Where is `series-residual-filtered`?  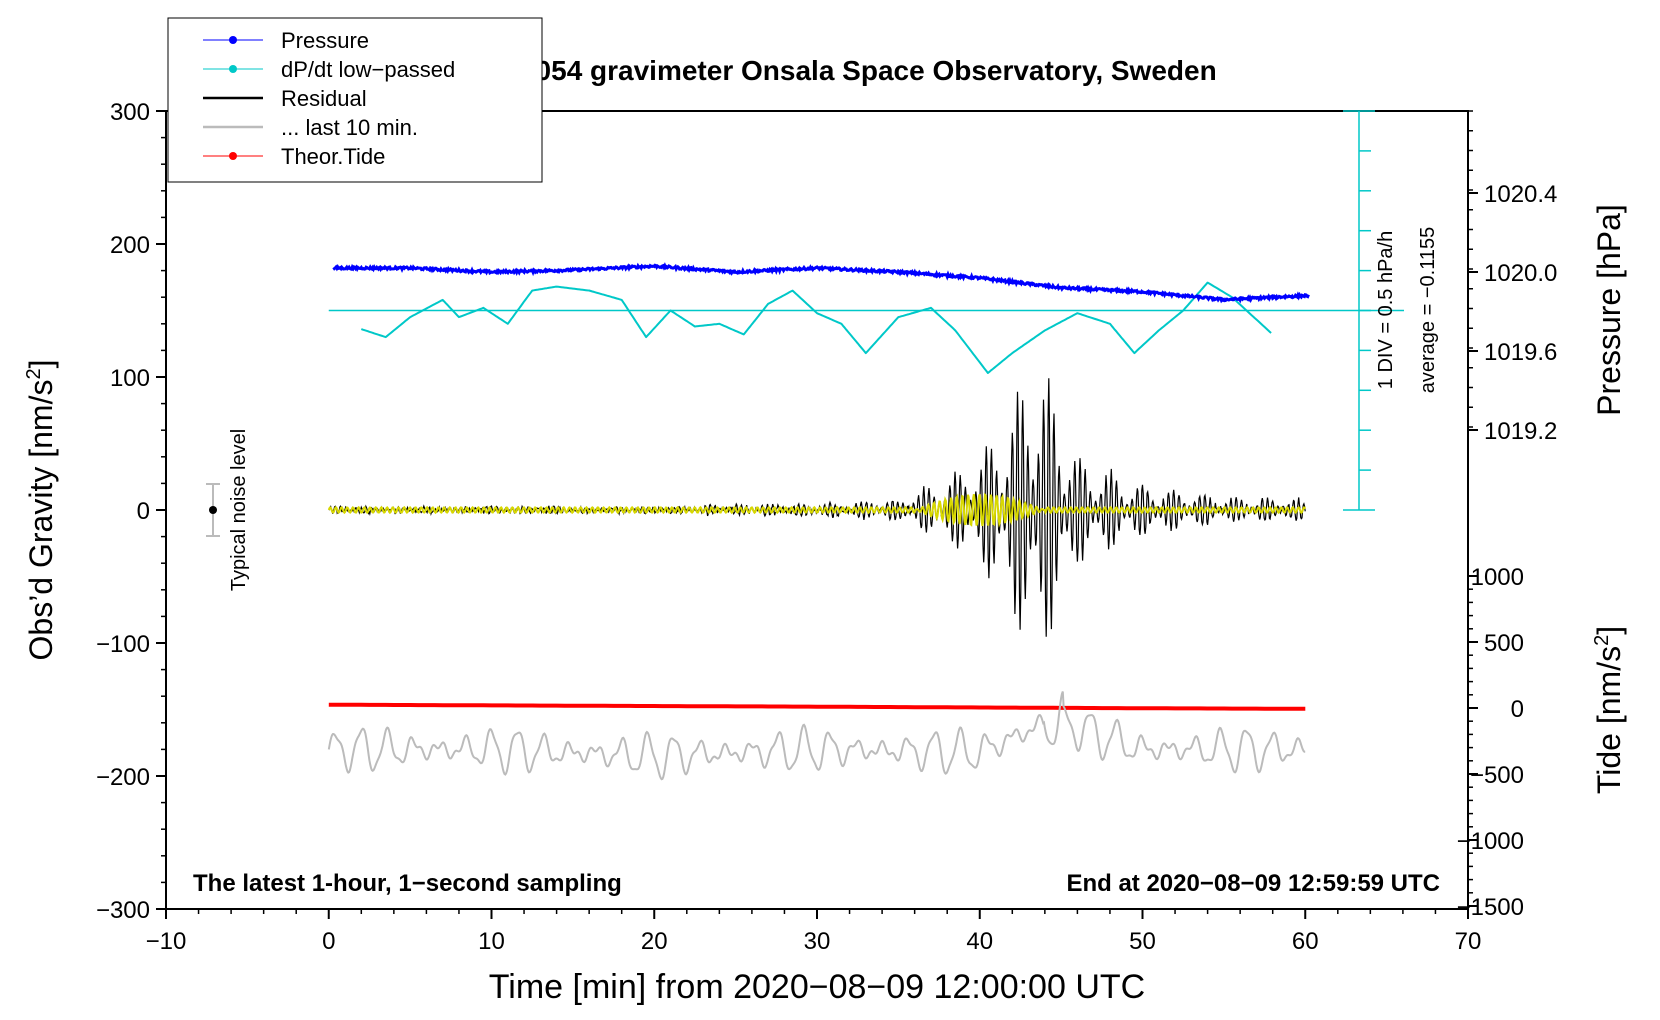
series-residual-filtered is located at coordinates (817, 510).